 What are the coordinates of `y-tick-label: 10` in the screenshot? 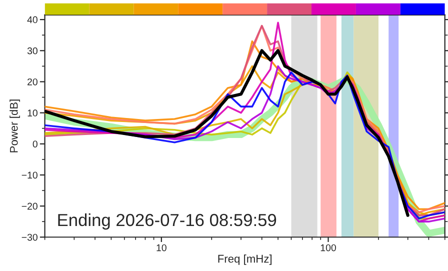 It's located at (33, 113).